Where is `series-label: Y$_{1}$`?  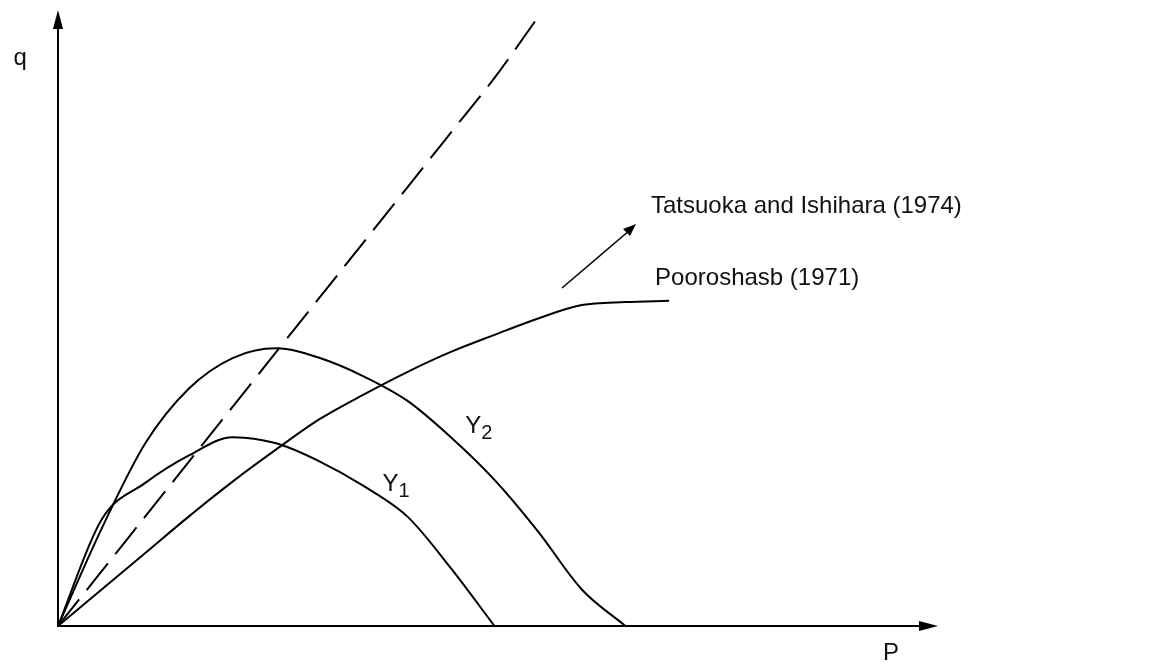 series-label: Y$_{1}$ is located at coordinates (396, 485).